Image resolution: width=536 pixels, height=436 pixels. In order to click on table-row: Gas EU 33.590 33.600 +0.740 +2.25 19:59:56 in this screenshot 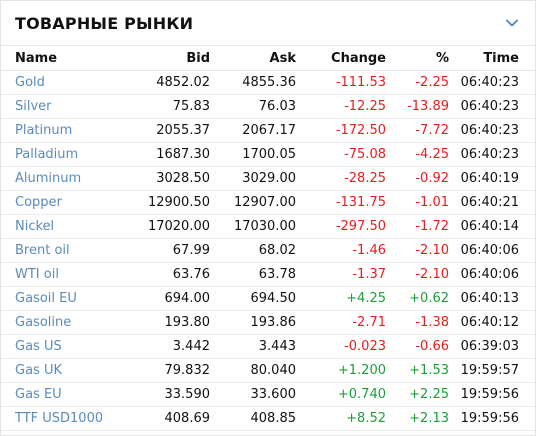, I will do `click(268, 394)`.